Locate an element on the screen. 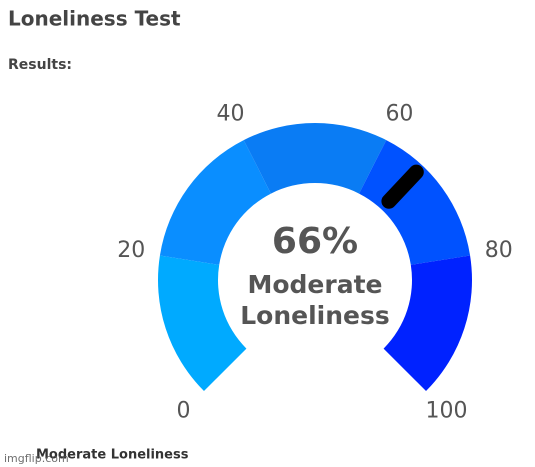  watermark: imgflip.com is located at coordinates (36, 458).